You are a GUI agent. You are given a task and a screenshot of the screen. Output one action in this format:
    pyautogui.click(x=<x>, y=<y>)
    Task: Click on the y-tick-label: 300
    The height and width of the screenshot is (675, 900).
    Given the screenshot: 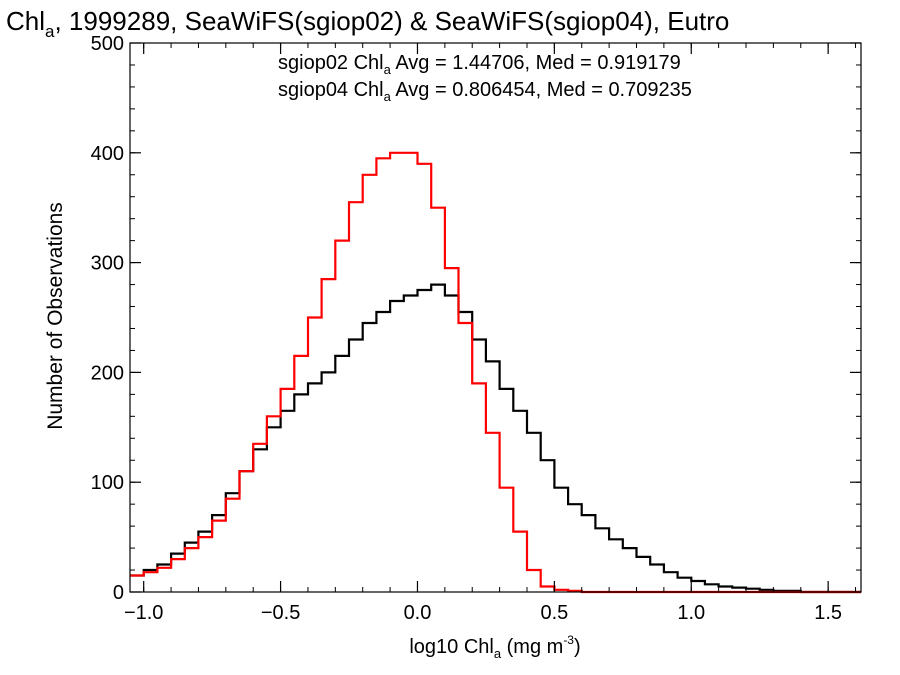 What is the action you would take?
    pyautogui.click(x=107, y=264)
    